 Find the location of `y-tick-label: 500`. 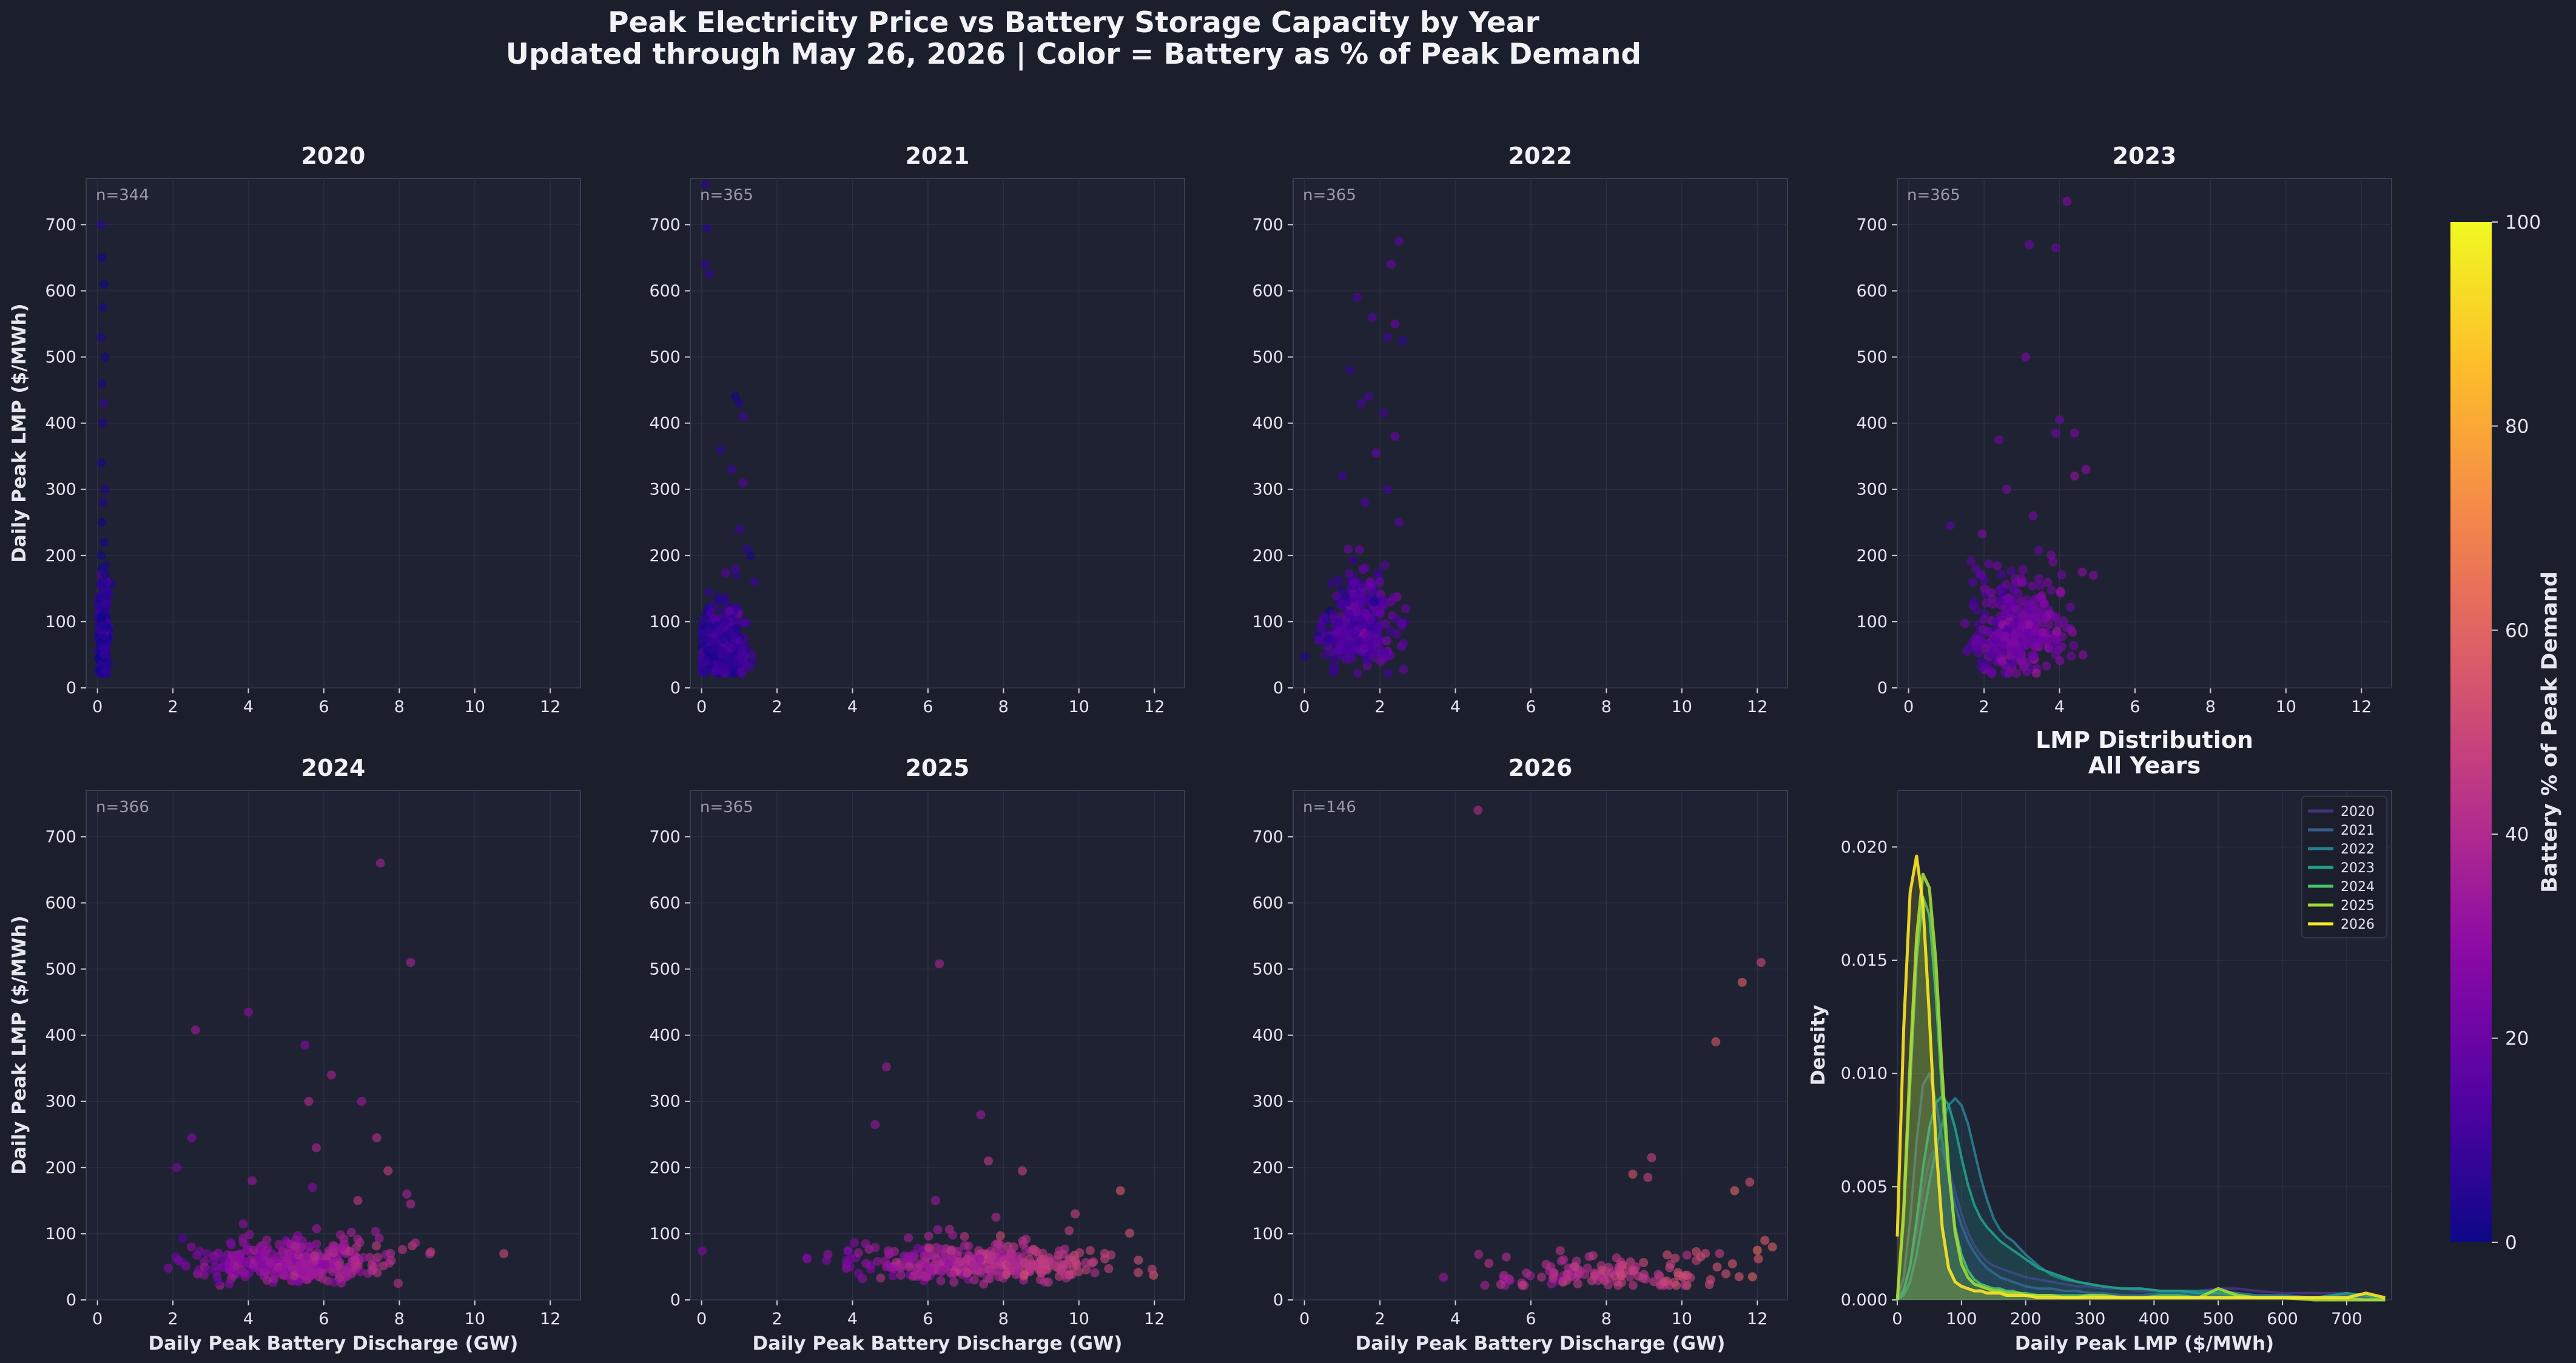

y-tick-label: 500 is located at coordinates (665, 969).